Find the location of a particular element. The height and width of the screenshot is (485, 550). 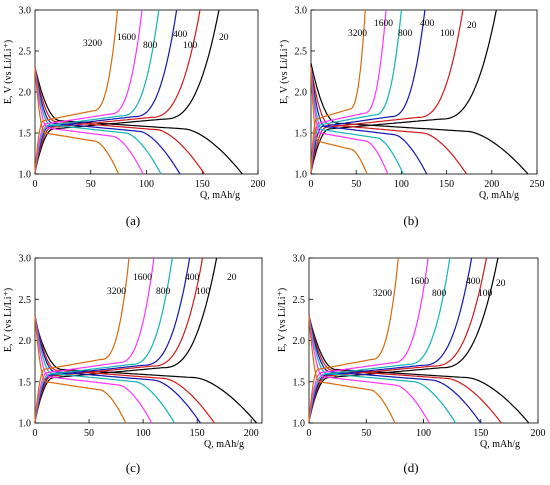

x-tick-label: 250 is located at coordinates (537, 184).